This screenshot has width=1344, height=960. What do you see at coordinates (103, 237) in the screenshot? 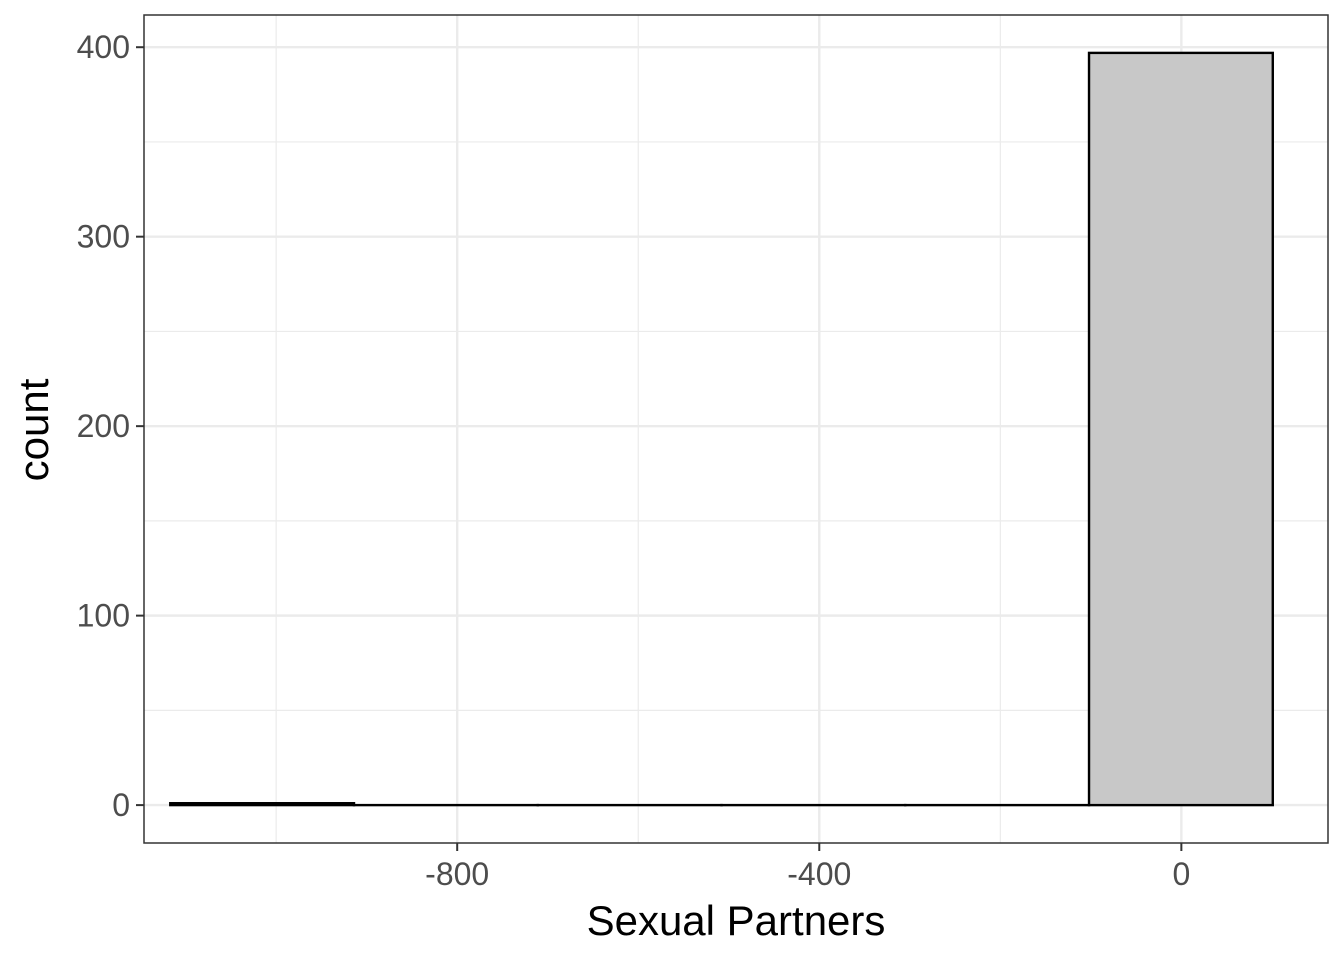
I see `y-tick-label: 300` at bounding box center [103, 237].